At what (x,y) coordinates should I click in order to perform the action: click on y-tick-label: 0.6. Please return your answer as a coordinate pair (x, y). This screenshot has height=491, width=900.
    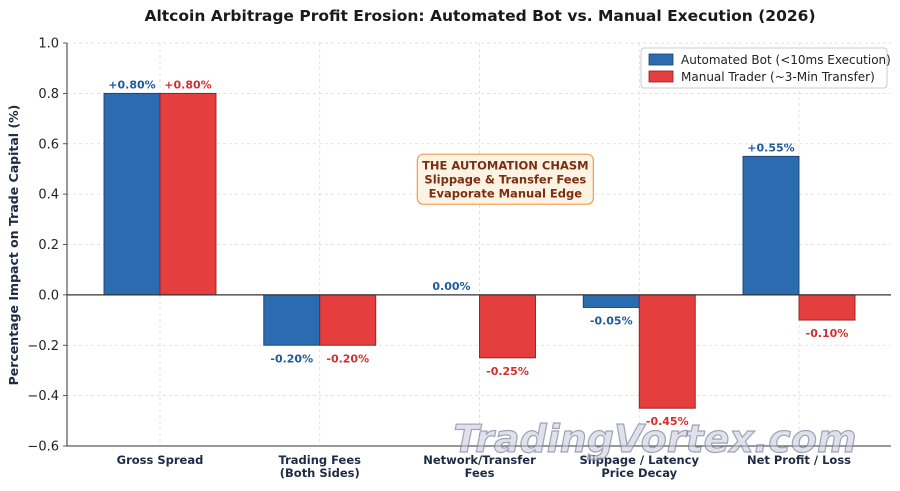
    Looking at the image, I should click on (48, 144).